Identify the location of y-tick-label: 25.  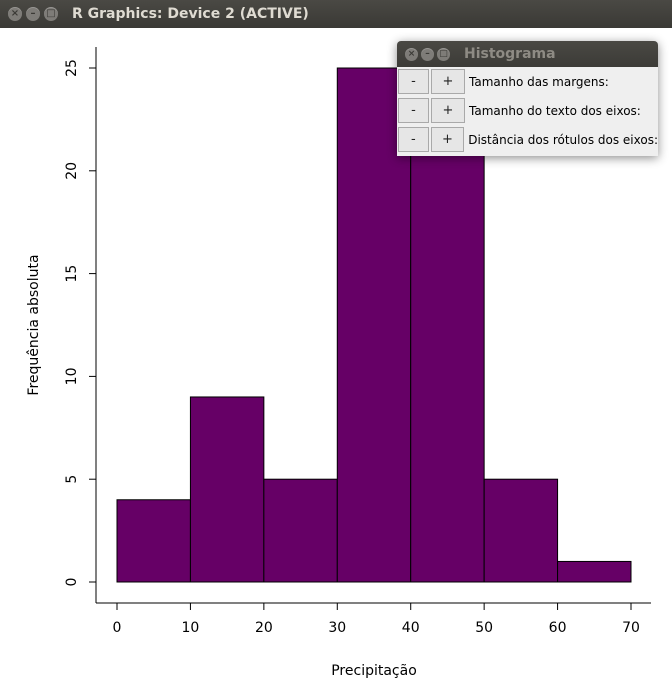
(72, 68).